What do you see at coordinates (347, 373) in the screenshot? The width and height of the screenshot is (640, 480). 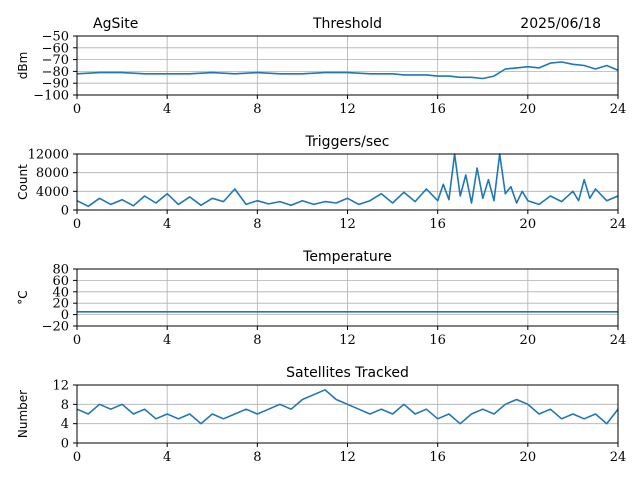 I see `satellites-title: Satellites Tracked` at bounding box center [347, 373].